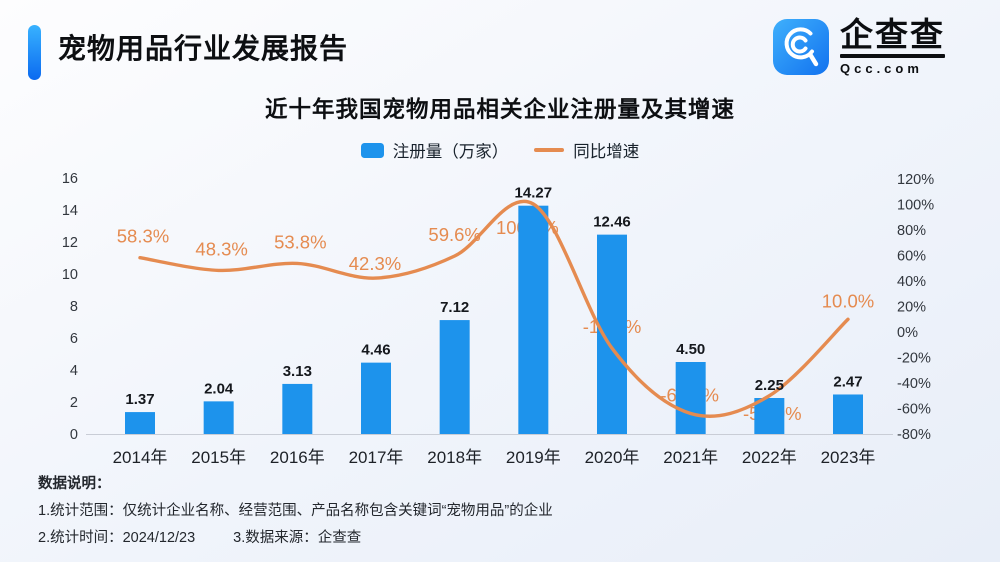 The width and height of the screenshot is (1000, 562). What do you see at coordinates (848, 457) in the screenshot?
I see `svg-text: 2023年` at bounding box center [848, 457].